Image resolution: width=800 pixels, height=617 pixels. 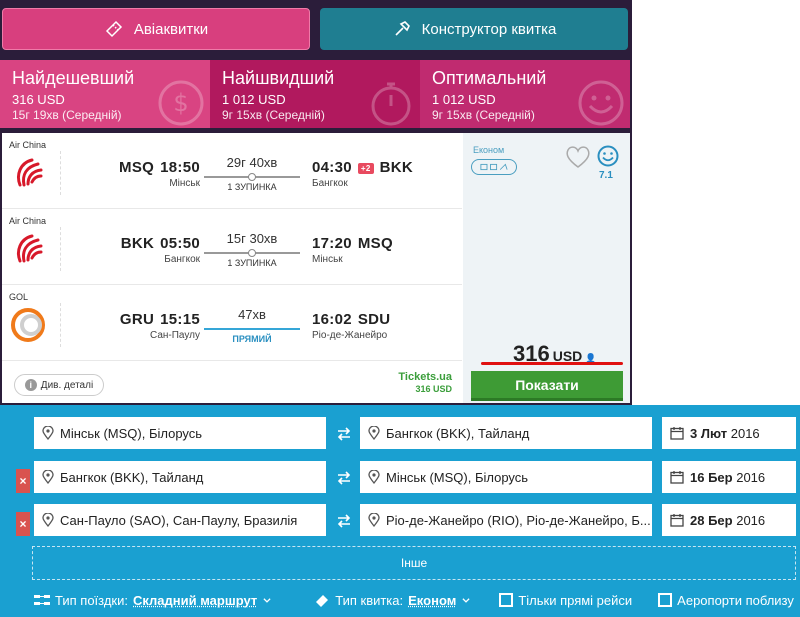 What do you see at coordinates (180, 433) in the screenshot?
I see `origin-field: Мінськ (MSQ), Білорусь` at bounding box center [180, 433].